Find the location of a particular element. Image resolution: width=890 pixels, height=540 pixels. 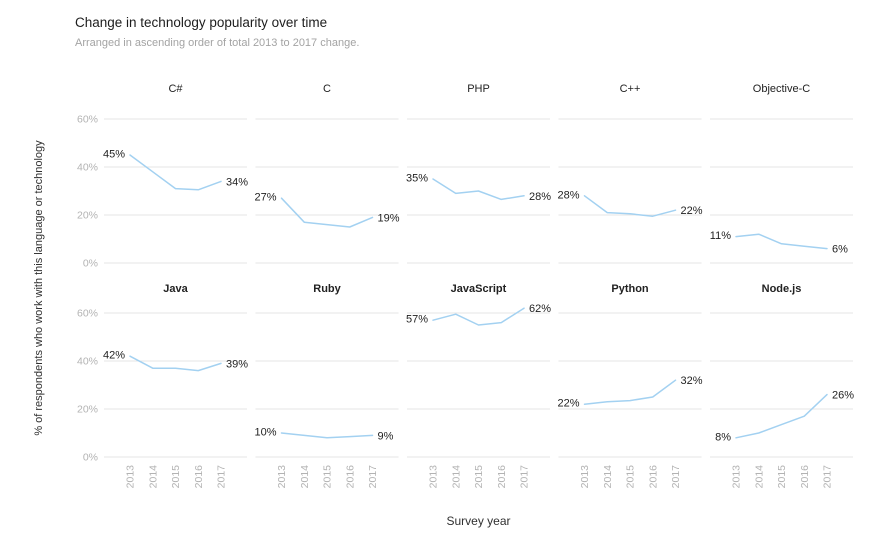

panel-title: Objective-C is located at coordinates (782, 89).